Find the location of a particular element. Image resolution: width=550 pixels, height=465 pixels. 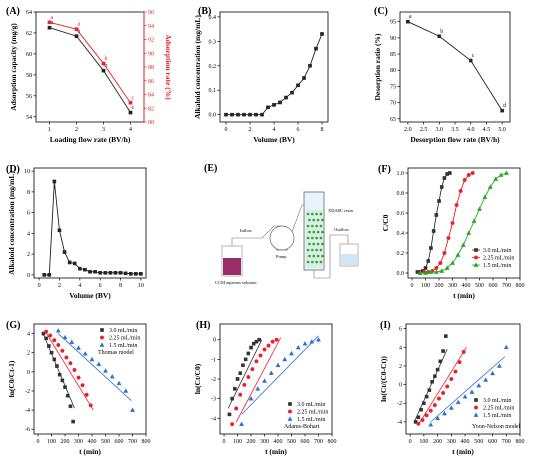

x-tick-label: 700 is located at coordinates (506, 442).